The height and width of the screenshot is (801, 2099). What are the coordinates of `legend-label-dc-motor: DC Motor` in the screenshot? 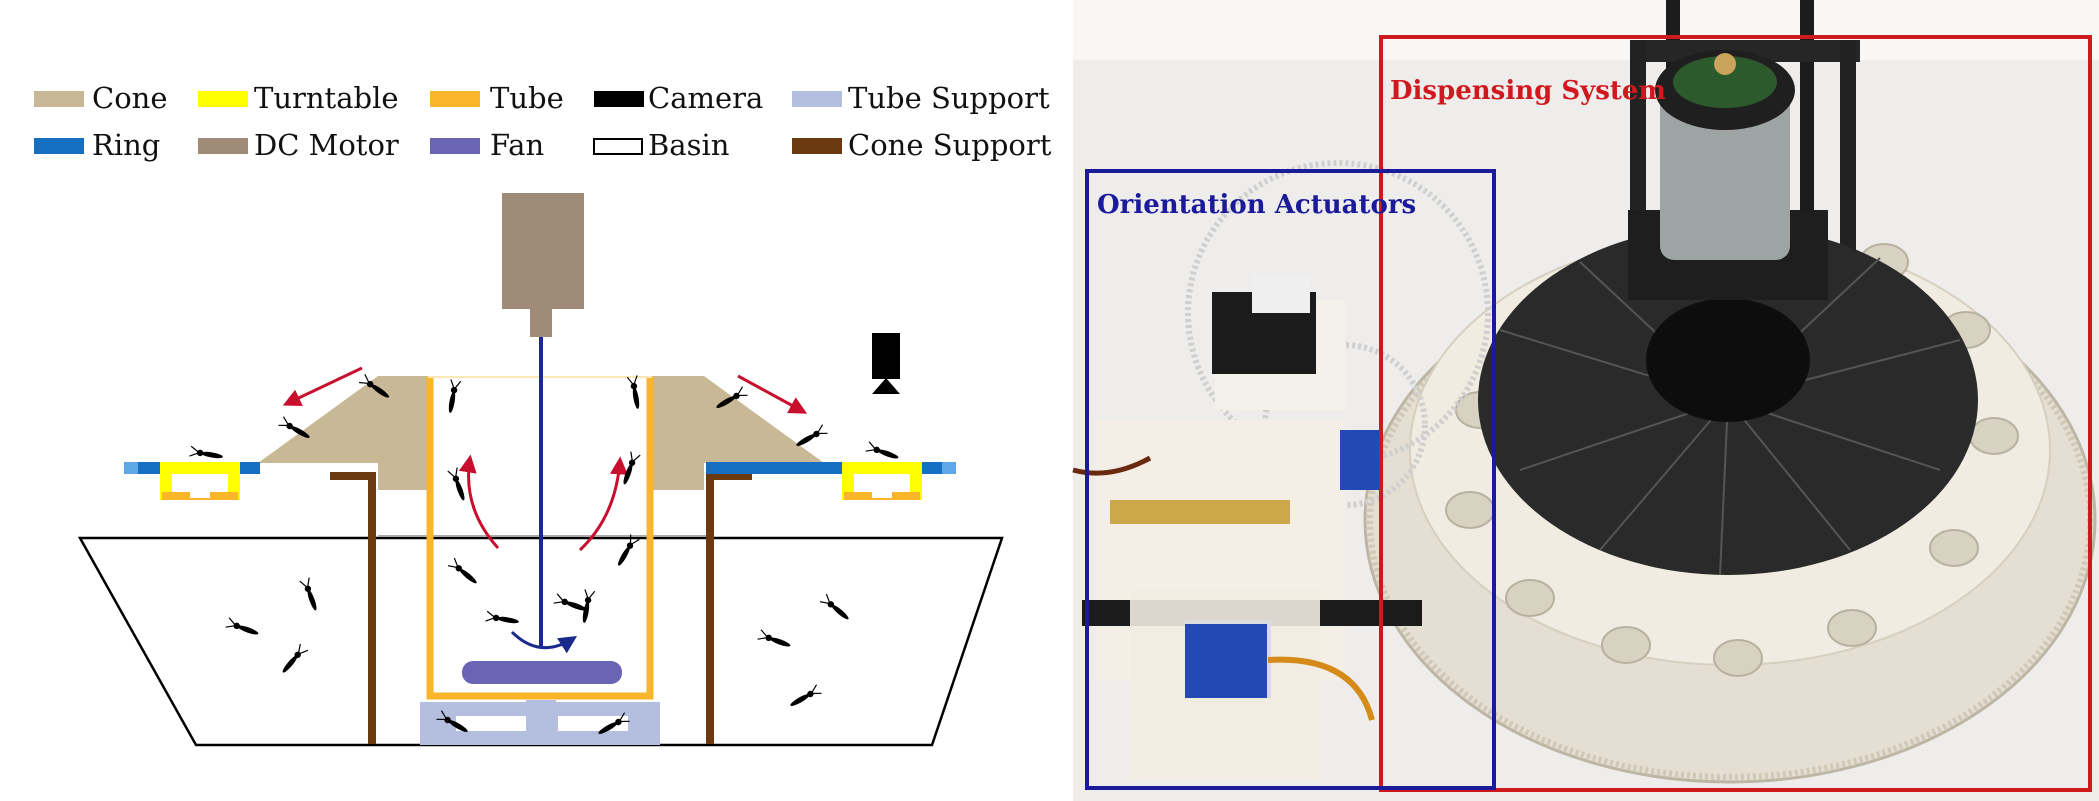 It's located at (326, 145).